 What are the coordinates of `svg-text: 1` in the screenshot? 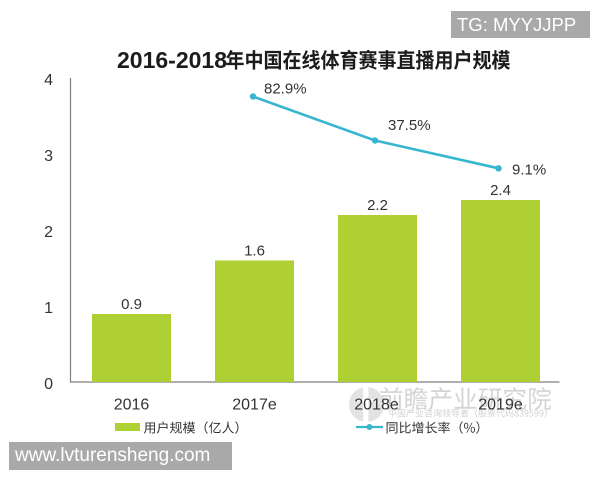 It's located at (48, 308).